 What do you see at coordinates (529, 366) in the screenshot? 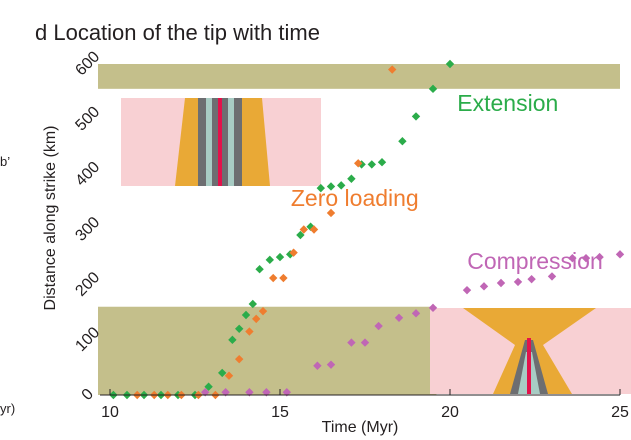
I see `inset-bottom-red-line` at bounding box center [529, 366].